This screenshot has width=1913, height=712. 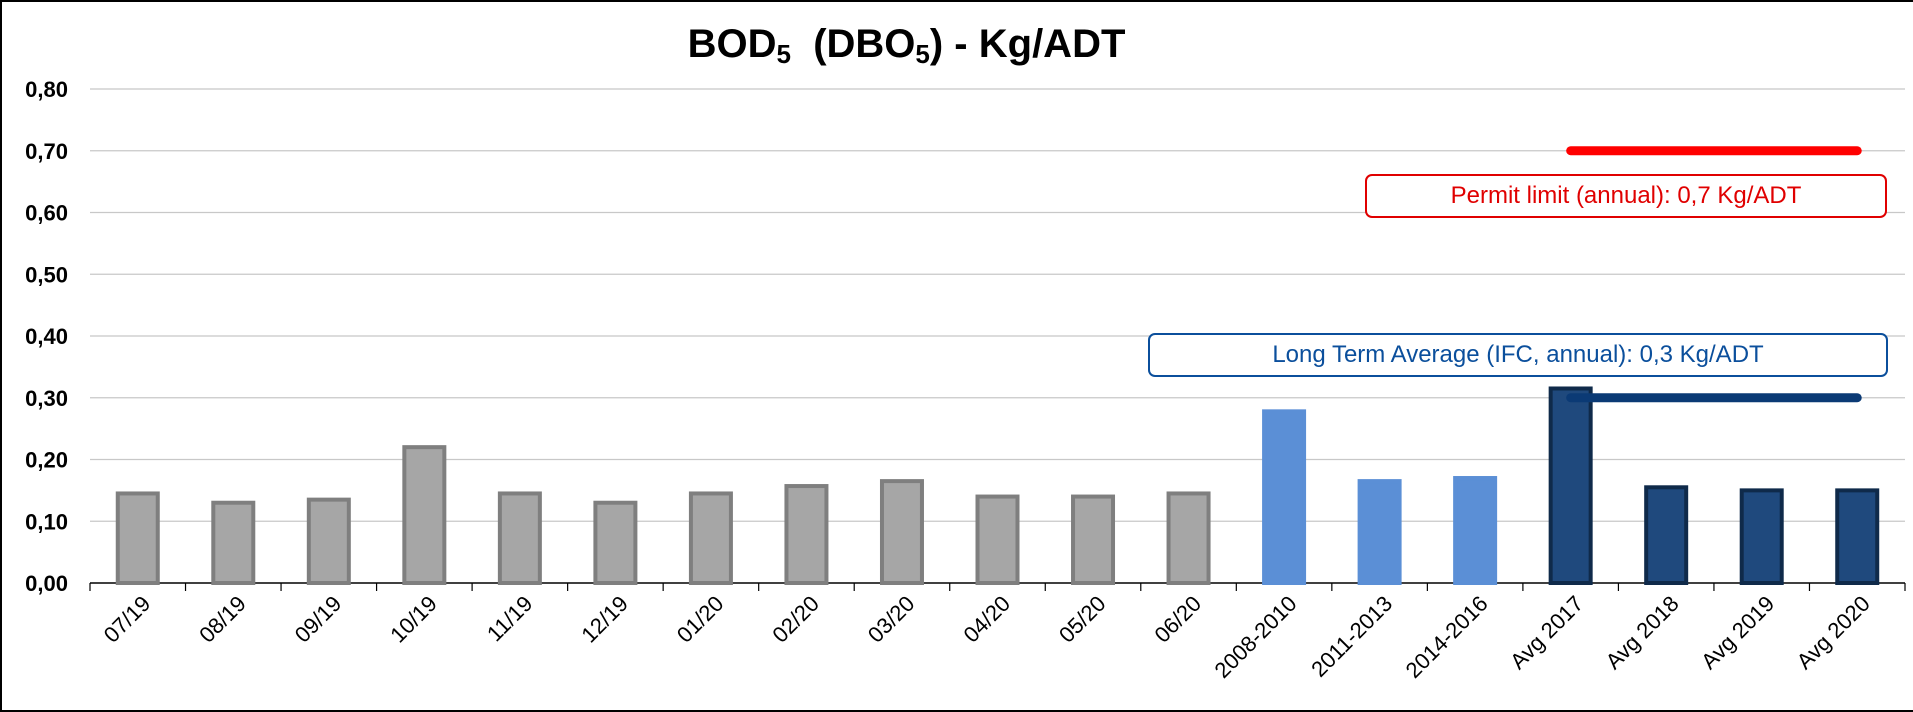 What do you see at coordinates (46, 89) in the screenshot?
I see `y-tick-label: 0,80` at bounding box center [46, 89].